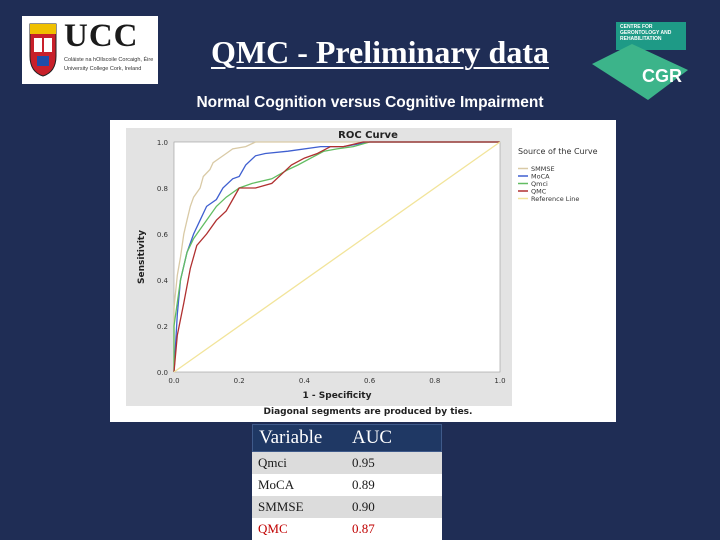  I want to click on legend-title: Source of the Curve, so click(558, 151).